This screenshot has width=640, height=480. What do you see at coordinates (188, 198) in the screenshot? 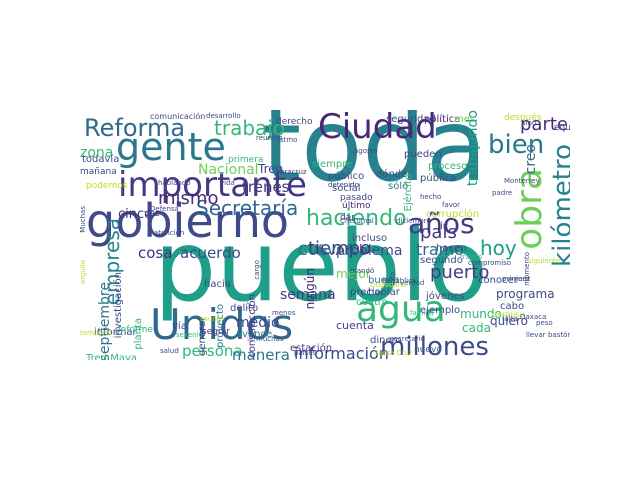
I see `word-mismo: mismo` at bounding box center [188, 198].